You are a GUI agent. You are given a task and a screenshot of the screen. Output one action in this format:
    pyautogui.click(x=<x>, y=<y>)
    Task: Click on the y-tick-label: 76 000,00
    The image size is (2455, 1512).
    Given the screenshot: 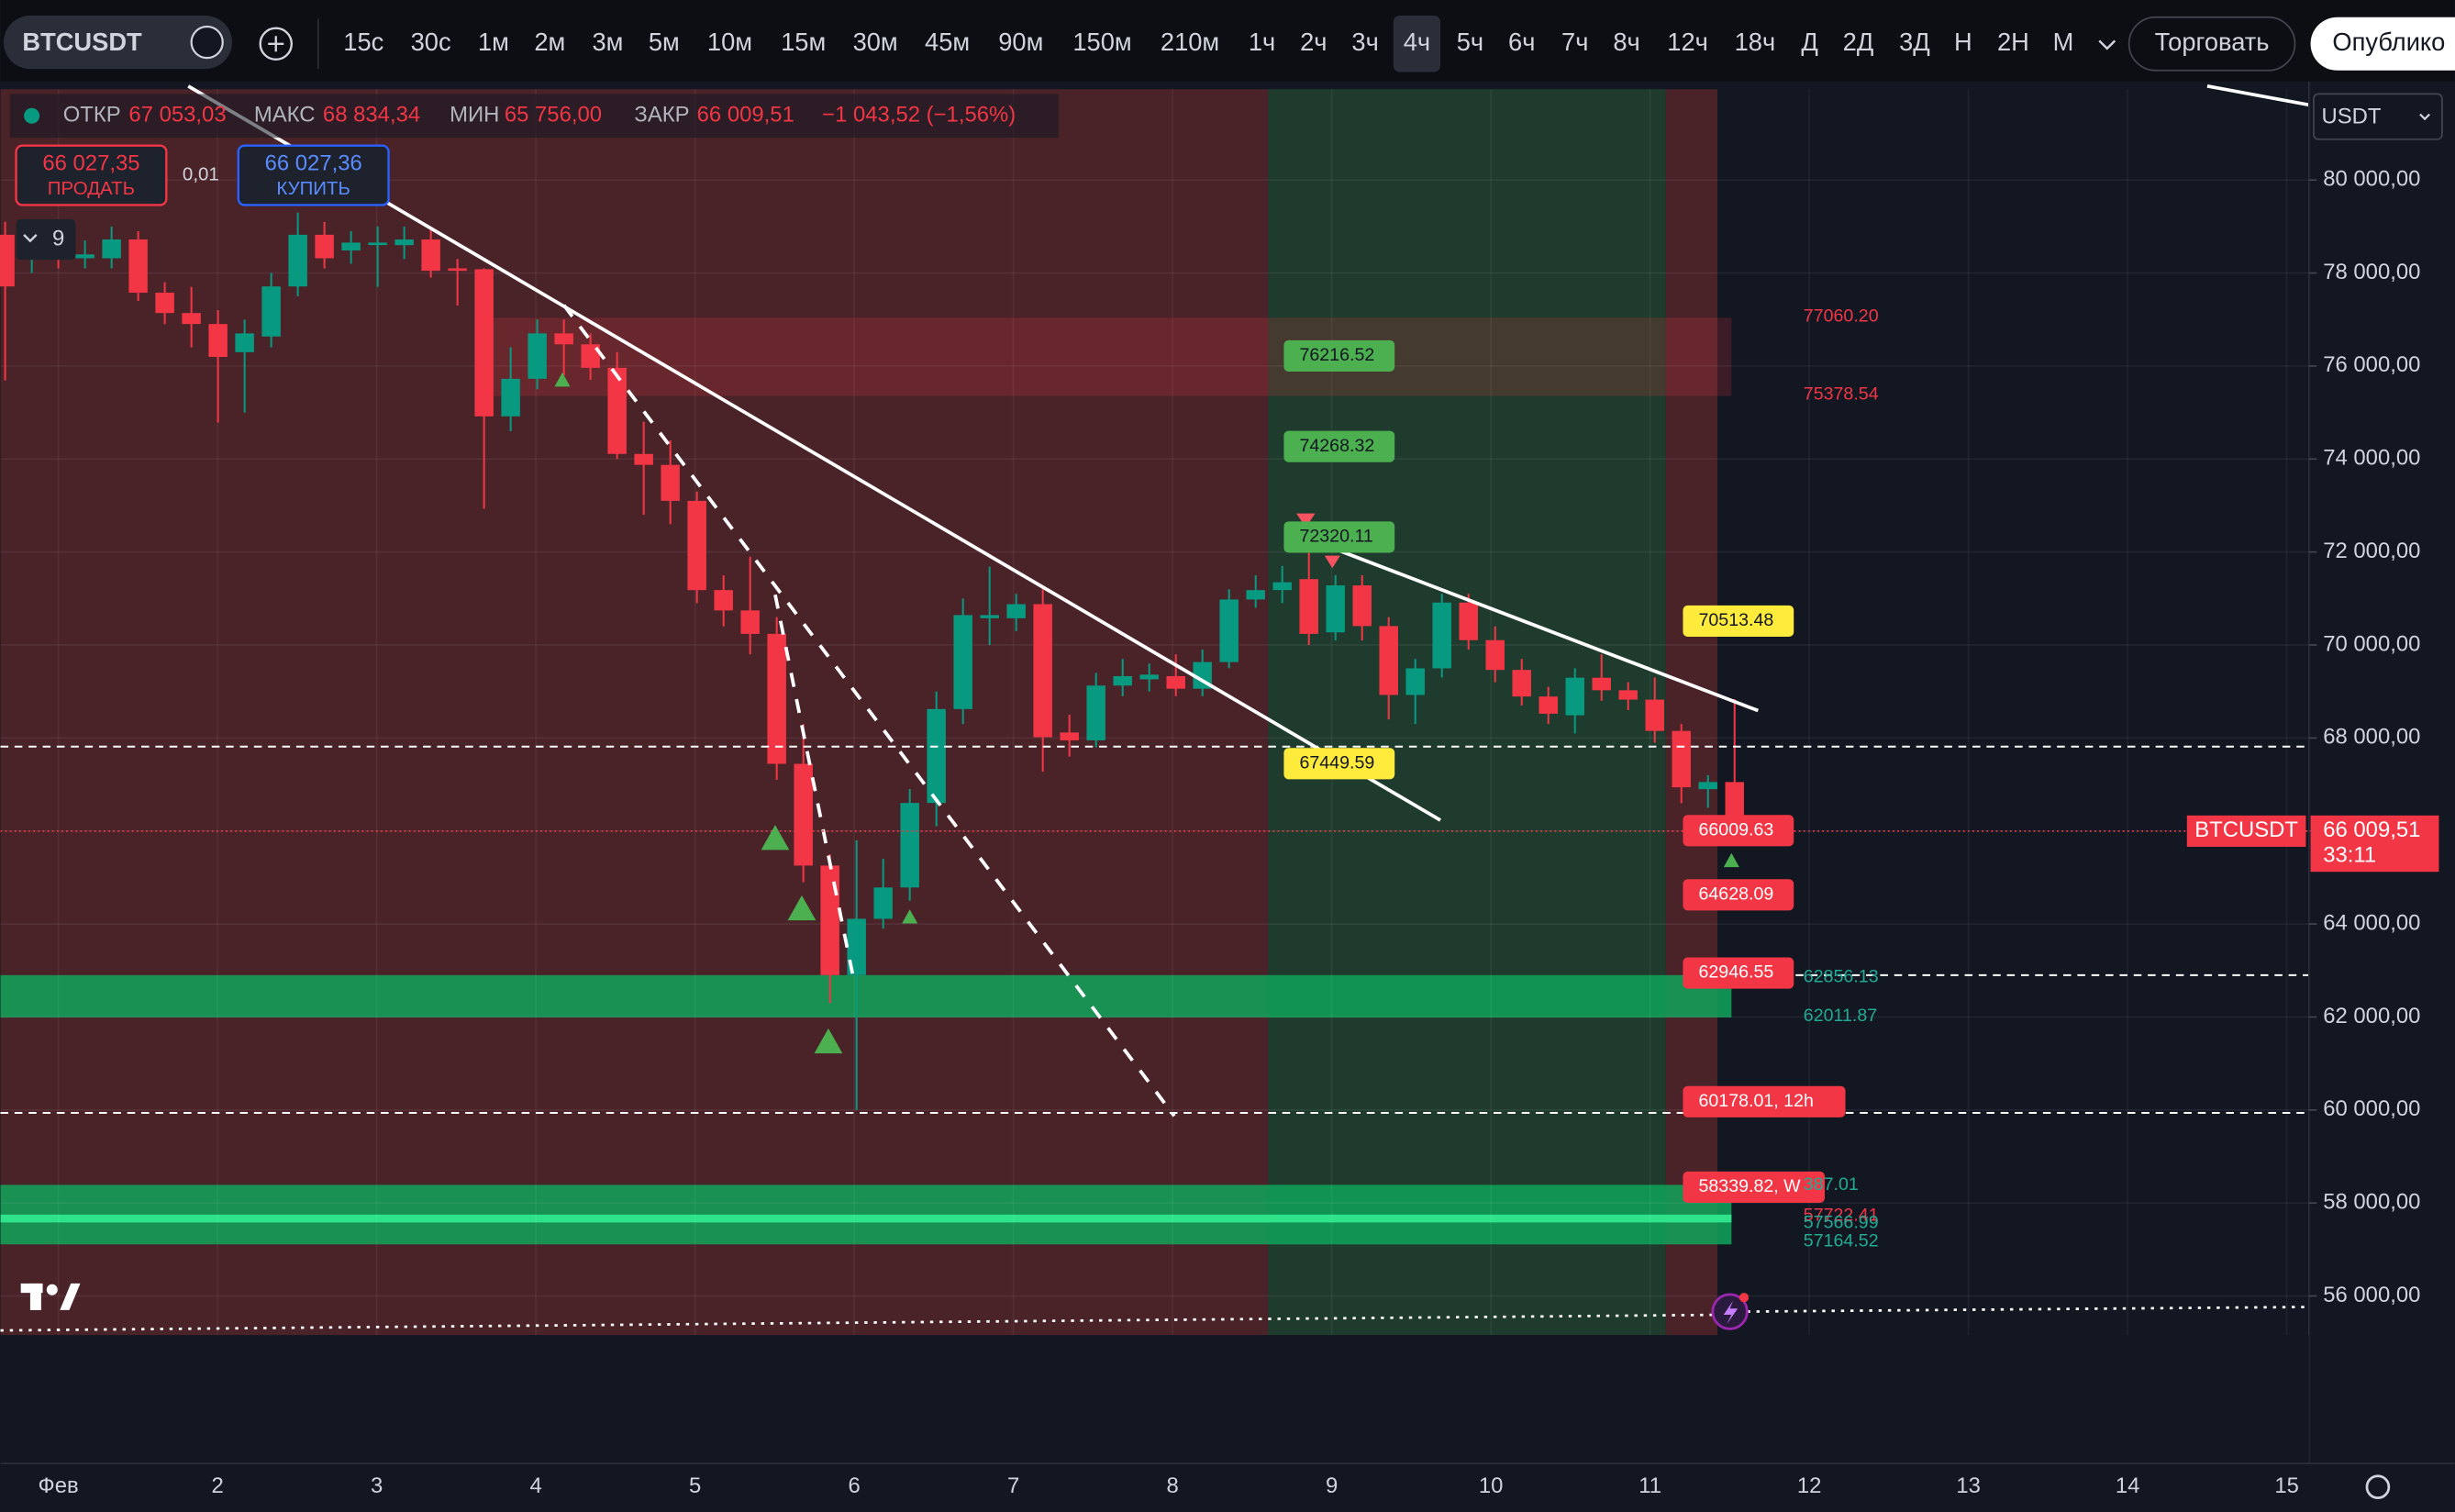 What is the action you would take?
    pyautogui.click(x=2371, y=364)
    